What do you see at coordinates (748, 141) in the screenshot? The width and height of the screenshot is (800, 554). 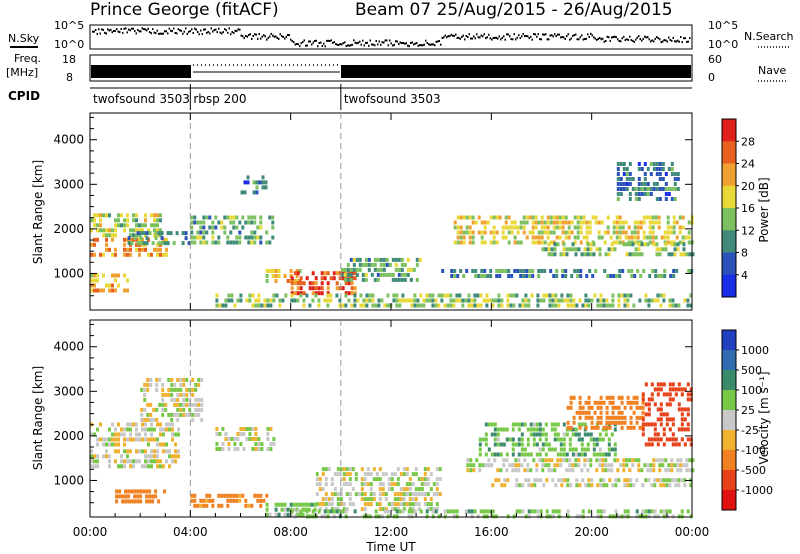 I see `colorbar-tick-label: 28` at bounding box center [748, 141].